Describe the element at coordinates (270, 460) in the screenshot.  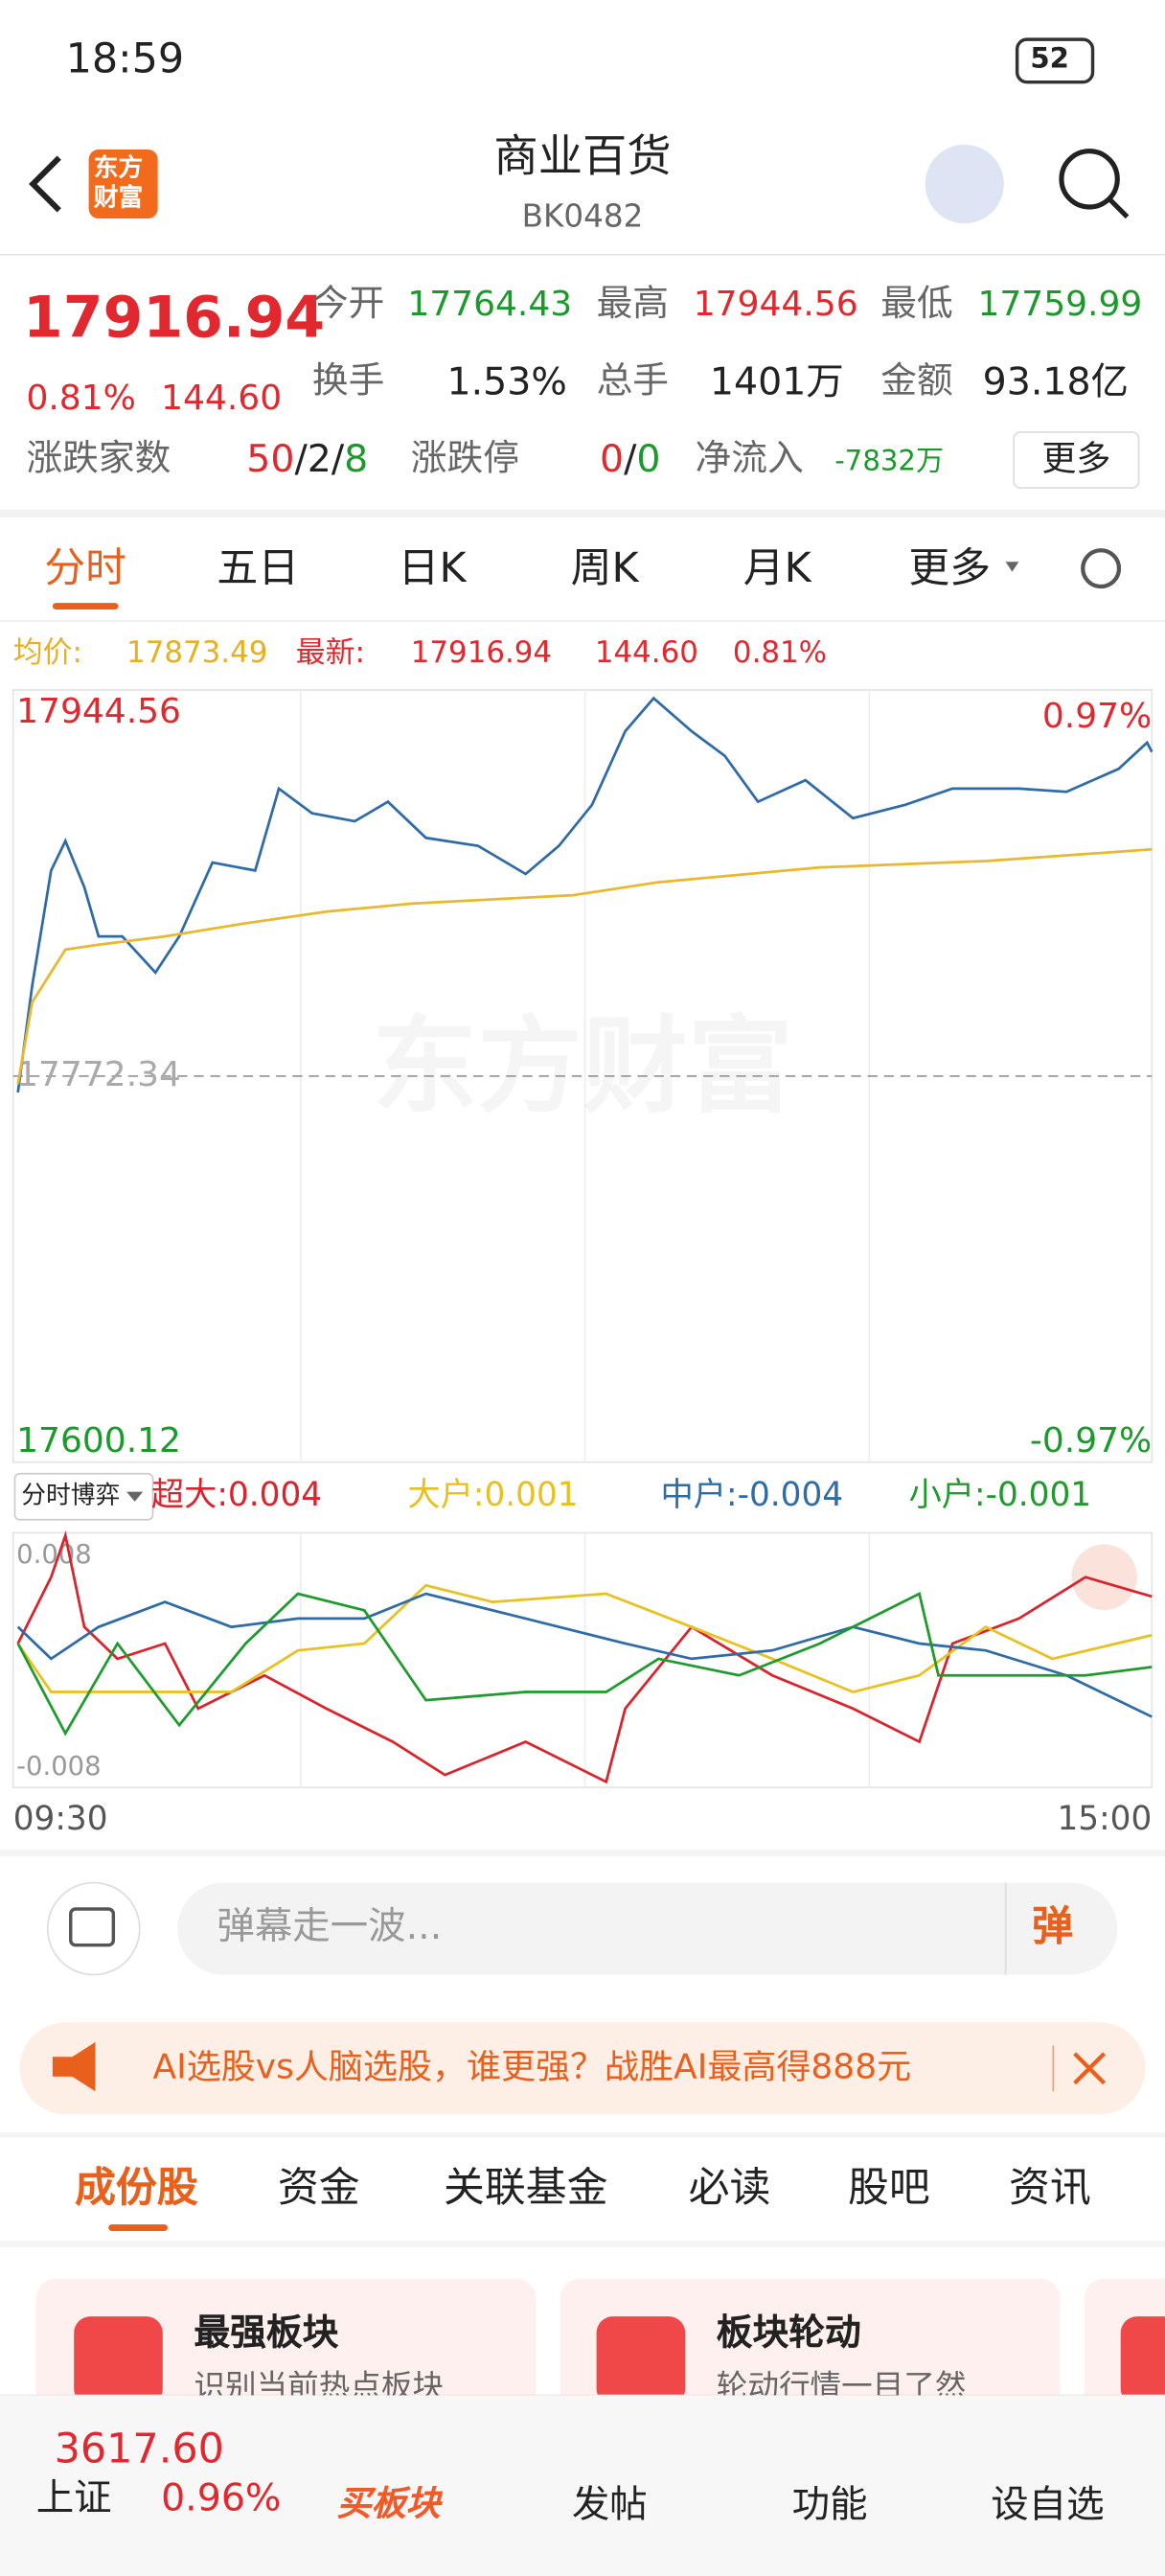
I see `up: 50` at that location.